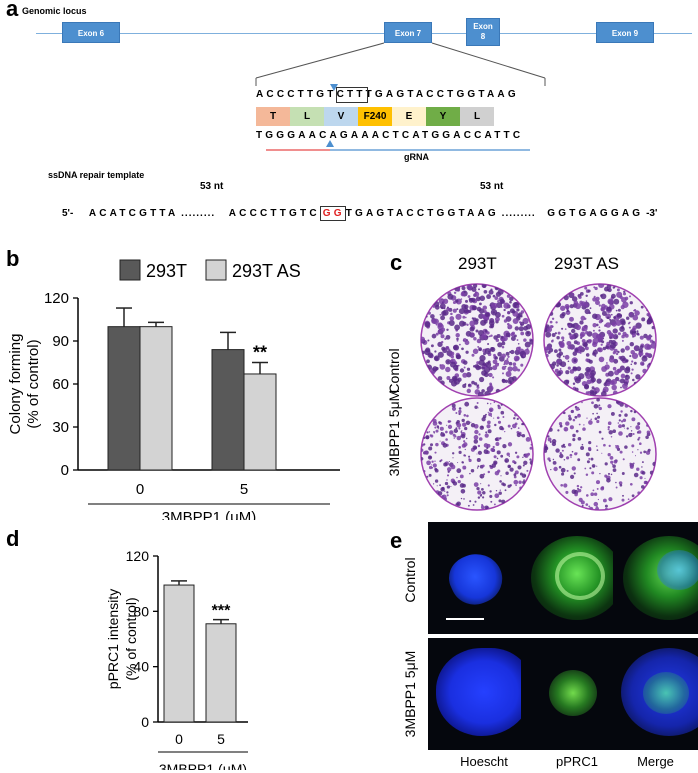 The height and width of the screenshot is (773, 698). I want to click on ssdna-seq-1: ACATCGTTA, so click(133, 213).